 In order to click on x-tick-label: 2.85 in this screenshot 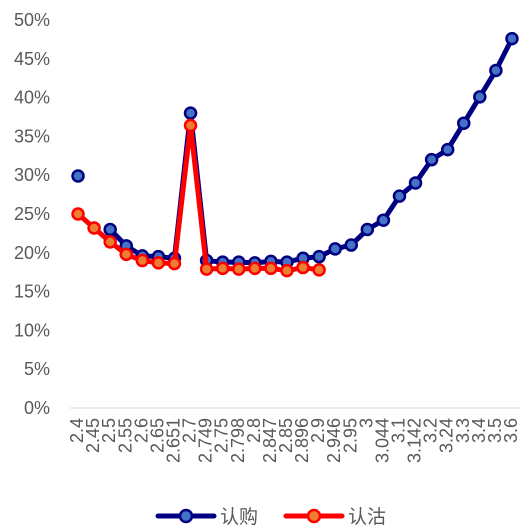, I will do `click(286, 435)`.